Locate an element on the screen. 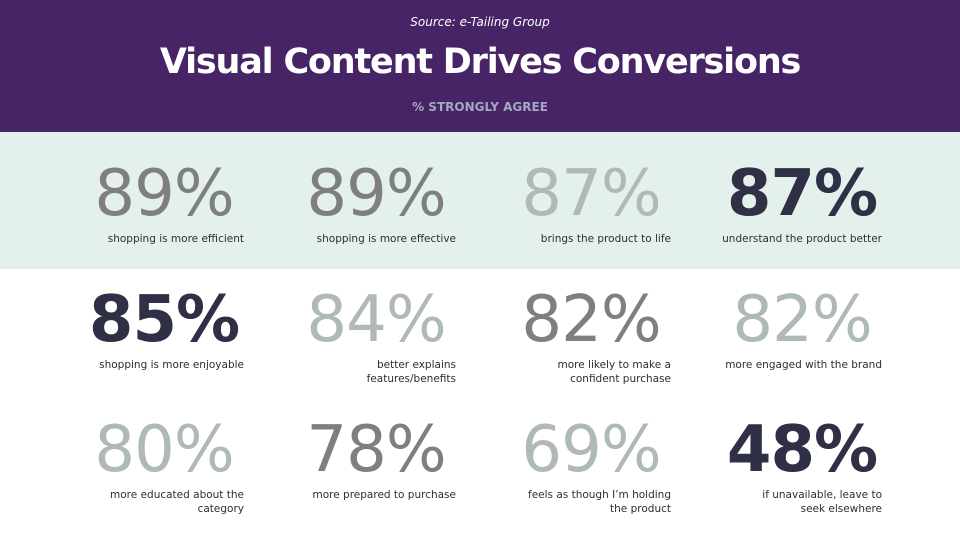 The image size is (960, 540). stat-label: if unavailable, leave to seek elsewhere is located at coordinates (822, 502).